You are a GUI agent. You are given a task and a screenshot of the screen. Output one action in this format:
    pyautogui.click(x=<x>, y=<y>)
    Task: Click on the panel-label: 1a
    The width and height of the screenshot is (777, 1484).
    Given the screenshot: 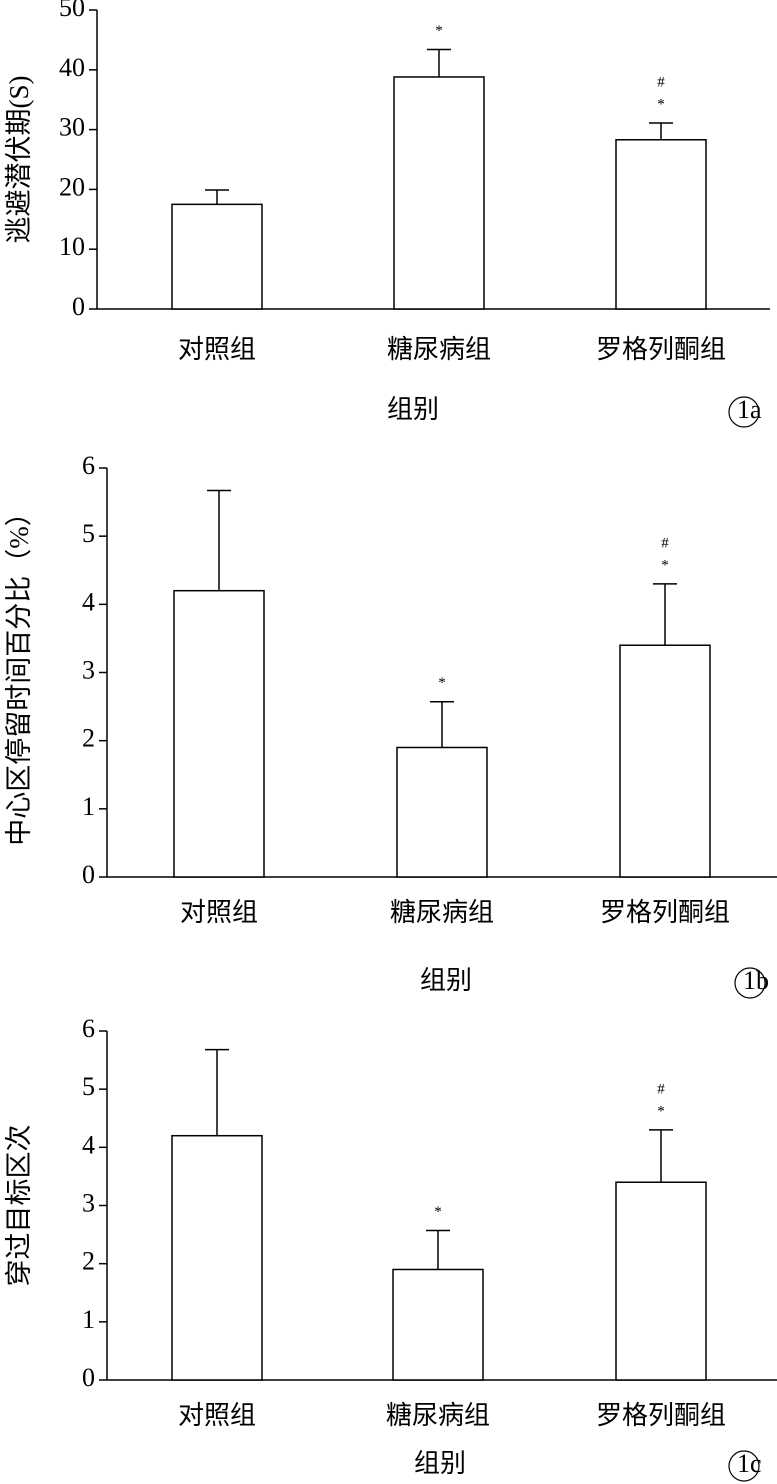 What is the action you would take?
    pyautogui.click(x=749, y=409)
    